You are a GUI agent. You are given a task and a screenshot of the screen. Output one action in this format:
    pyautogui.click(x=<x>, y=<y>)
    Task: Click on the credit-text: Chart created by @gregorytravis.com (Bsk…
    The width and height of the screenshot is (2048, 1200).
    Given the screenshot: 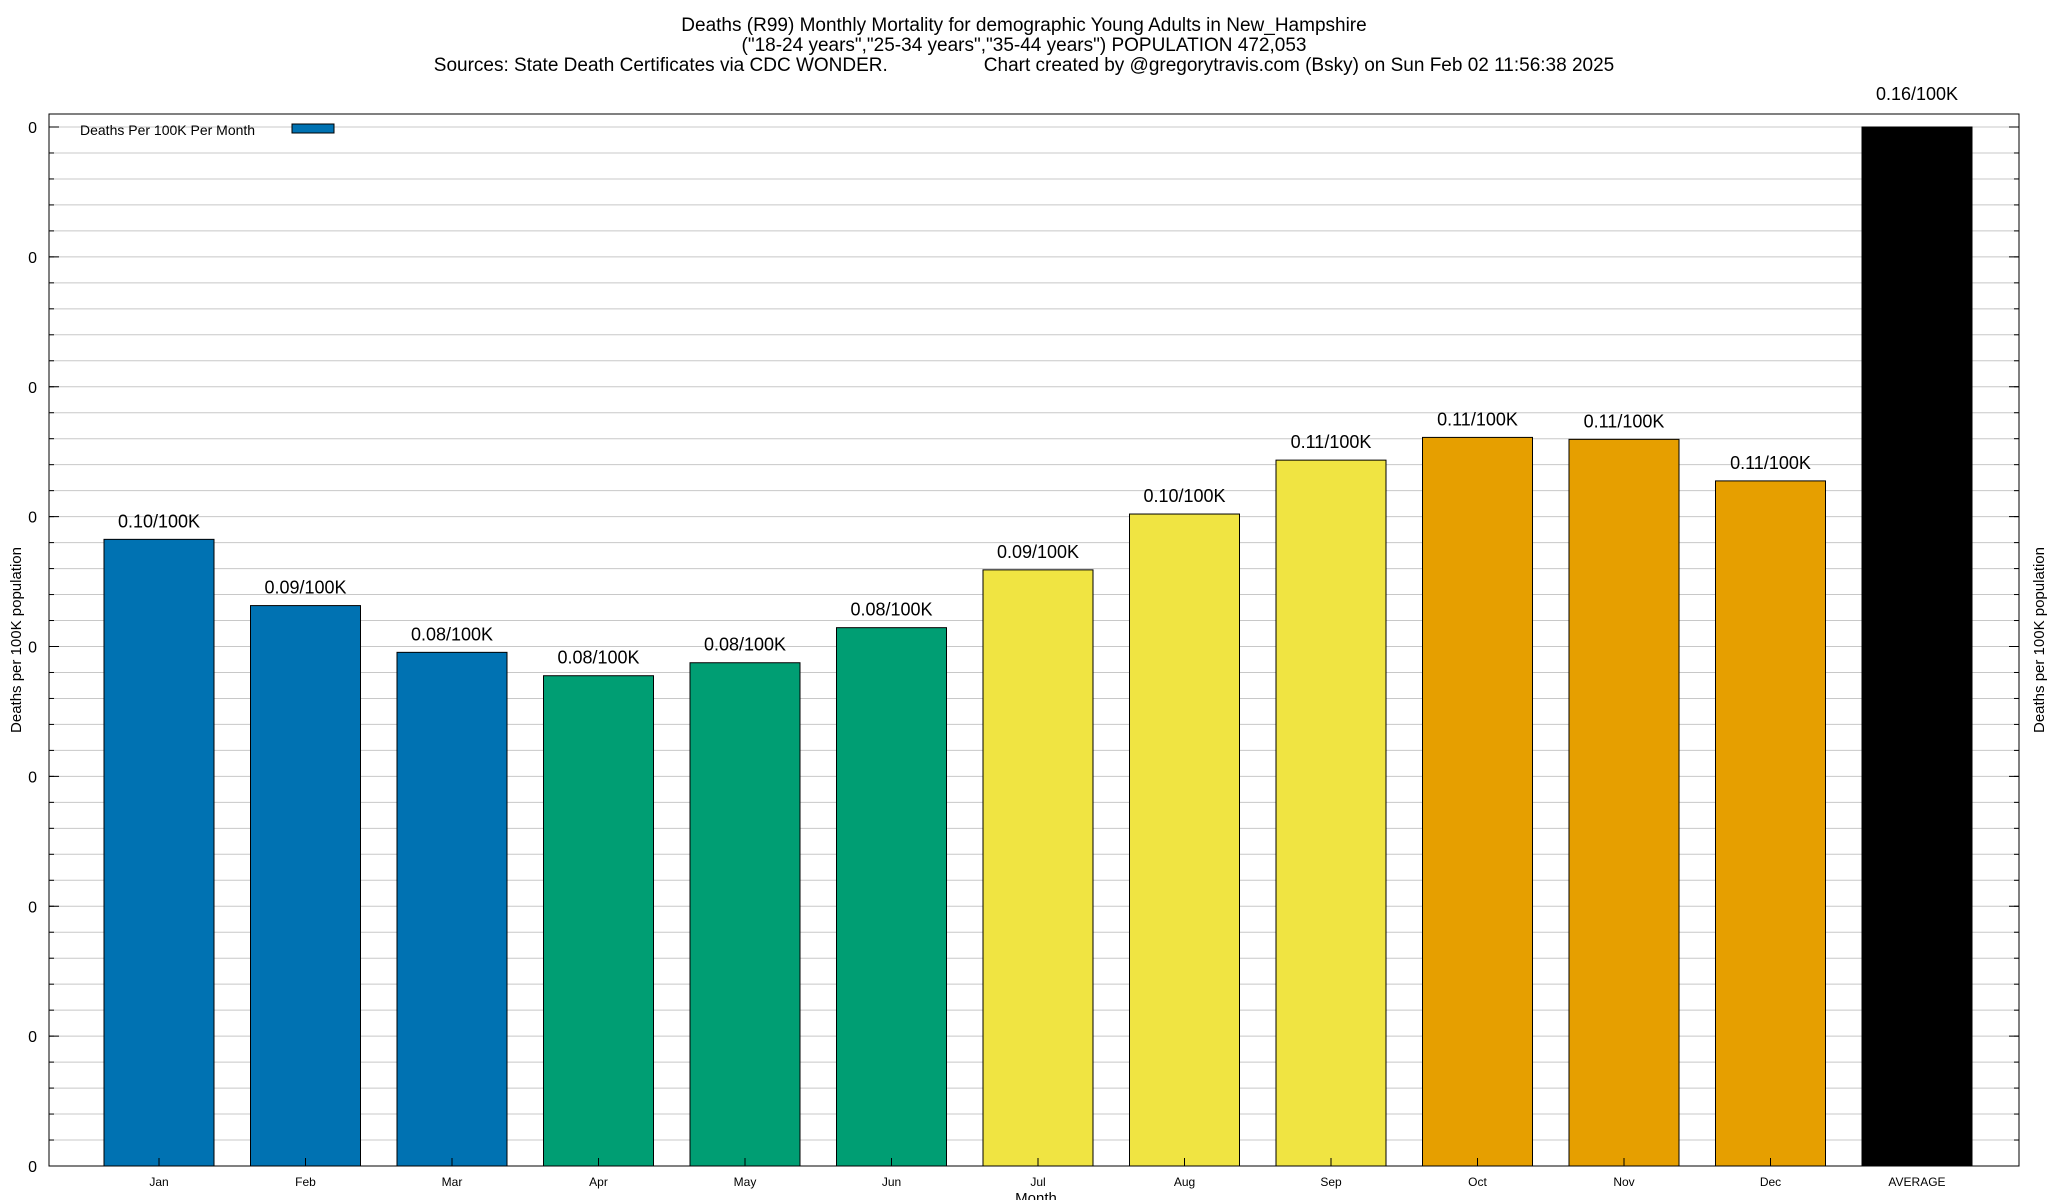 What is the action you would take?
    pyautogui.click(x=1299, y=65)
    